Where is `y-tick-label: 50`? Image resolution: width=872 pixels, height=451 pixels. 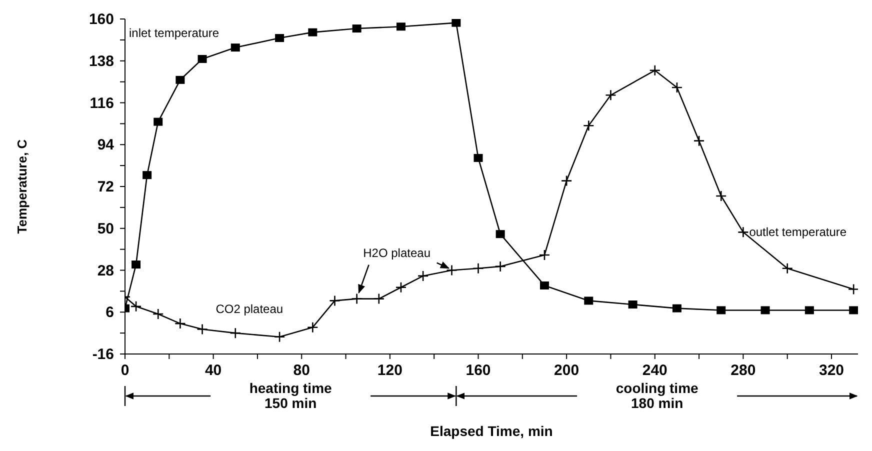
y-tick-label: 50 is located at coordinates (105, 229).